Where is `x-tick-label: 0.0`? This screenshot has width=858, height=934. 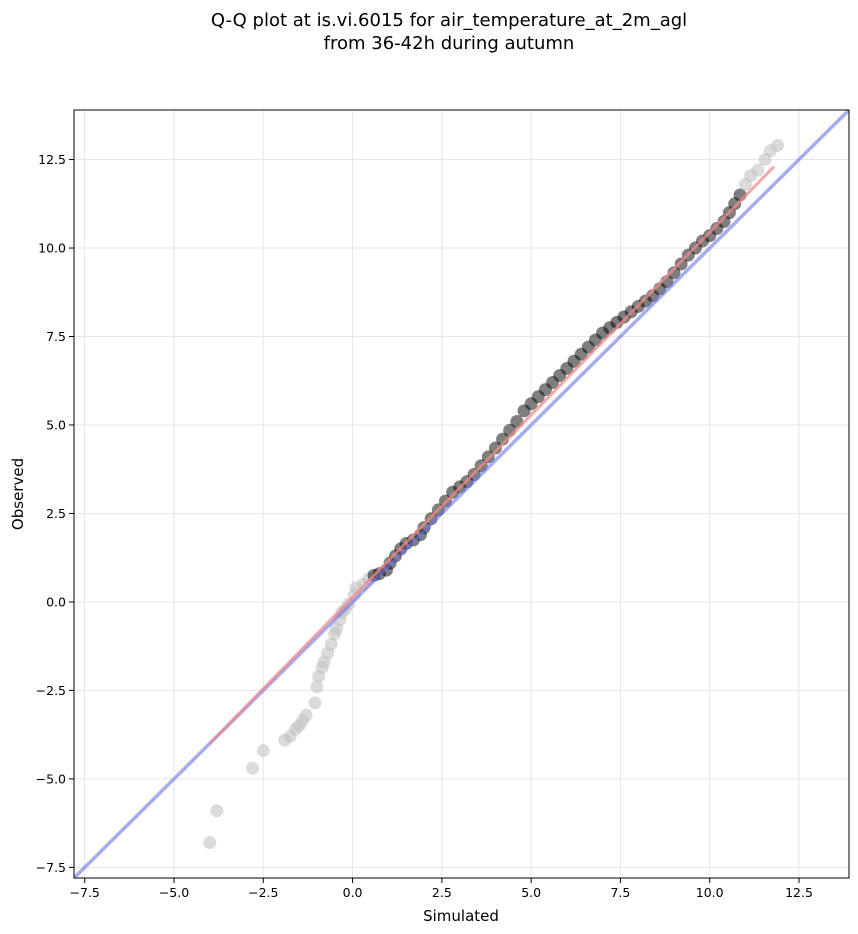
x-tick-label: 0.0 is located at coordinates (353, 892).